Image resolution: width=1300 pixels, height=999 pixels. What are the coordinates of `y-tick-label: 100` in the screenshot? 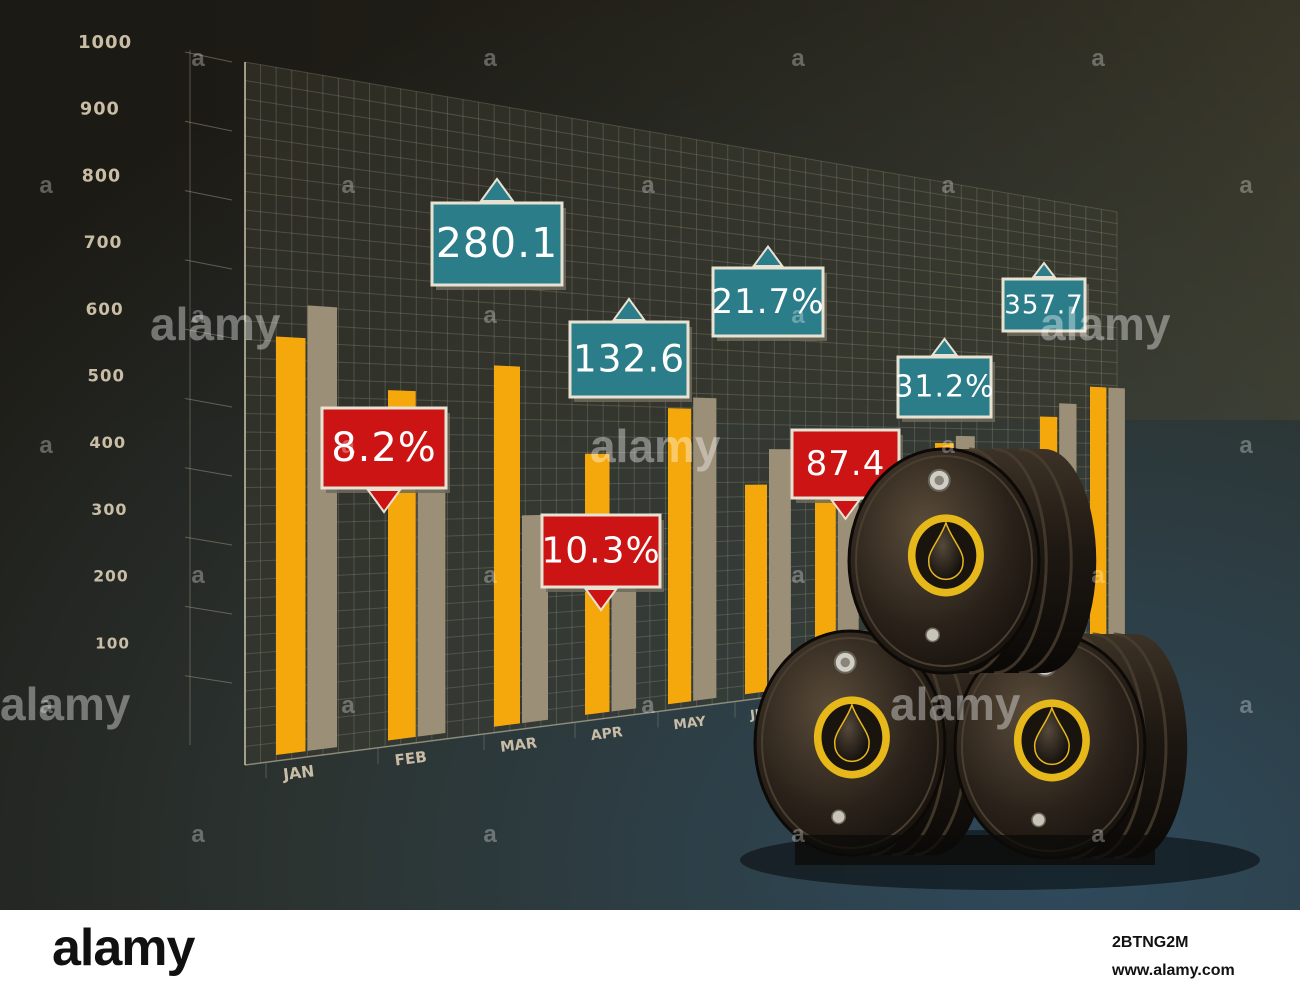 It's located at (112, 643).